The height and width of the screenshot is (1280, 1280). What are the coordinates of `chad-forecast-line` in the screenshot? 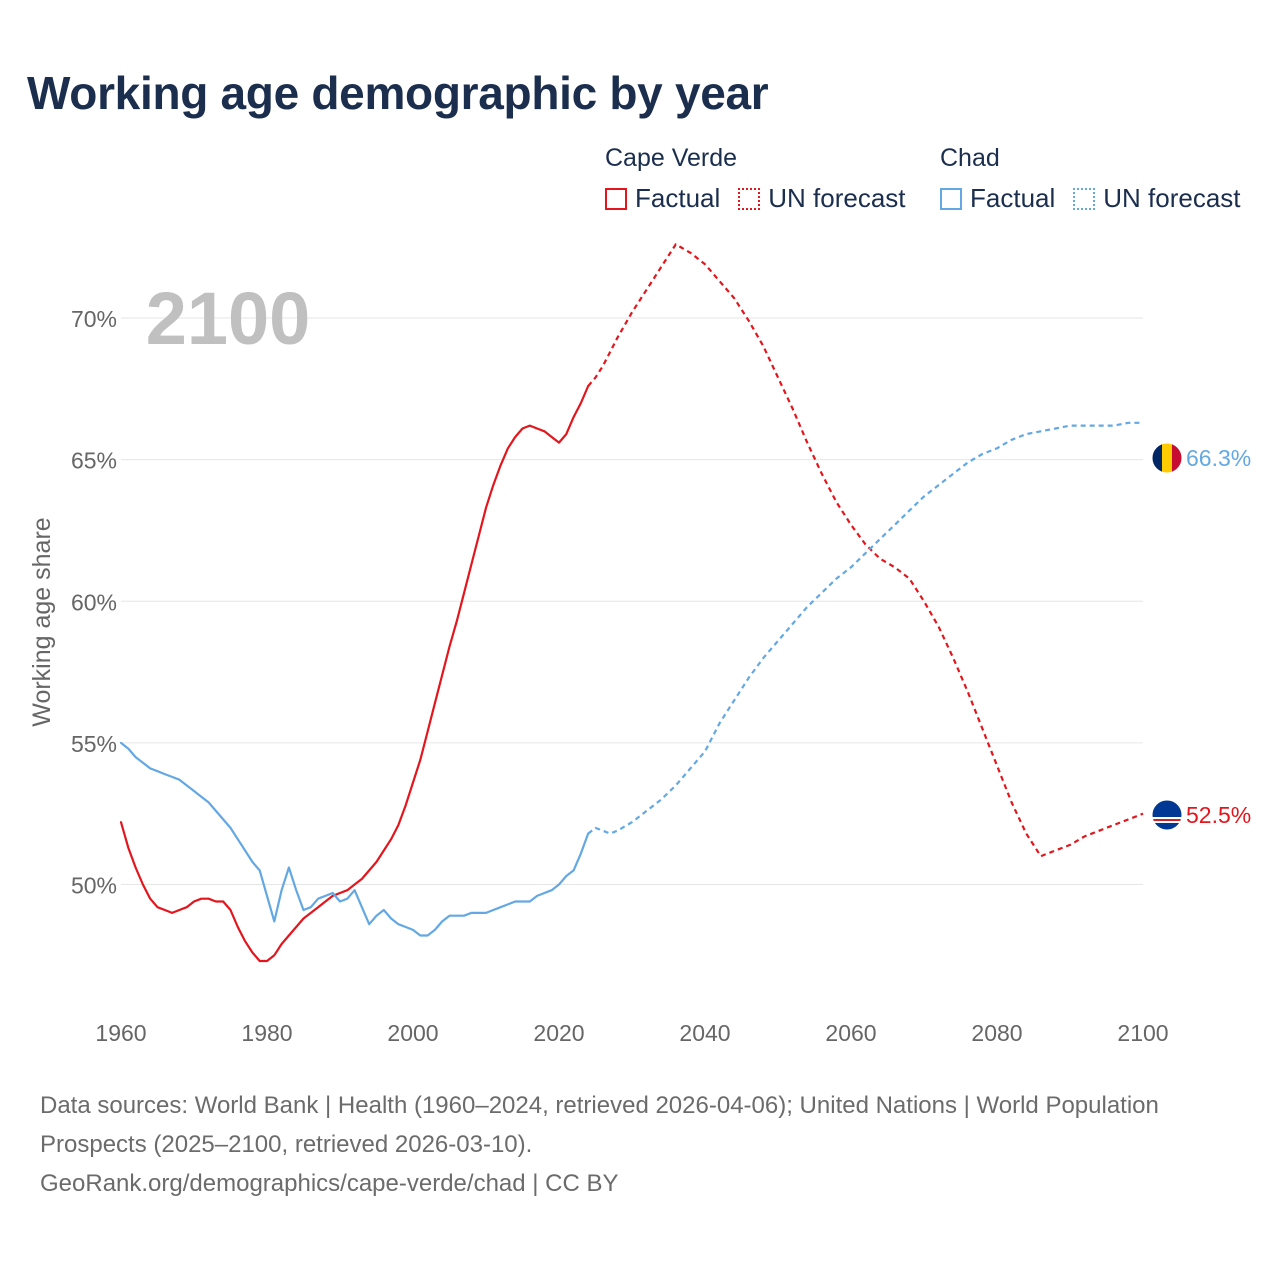 It's located at (865, 628).